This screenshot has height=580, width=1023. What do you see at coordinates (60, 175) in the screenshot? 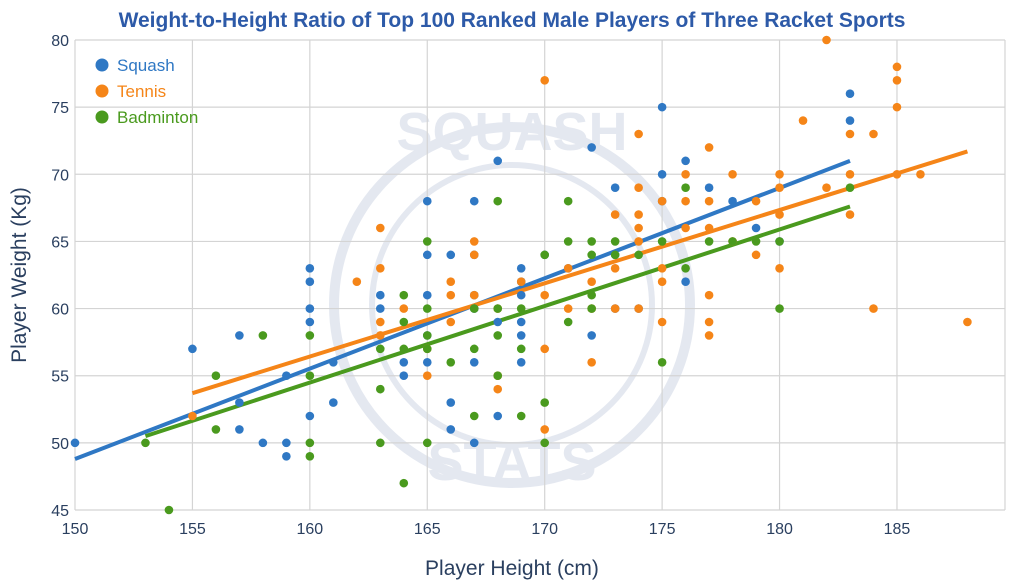
I see `y-tick-label: 70` at bounding box center [60, 175].